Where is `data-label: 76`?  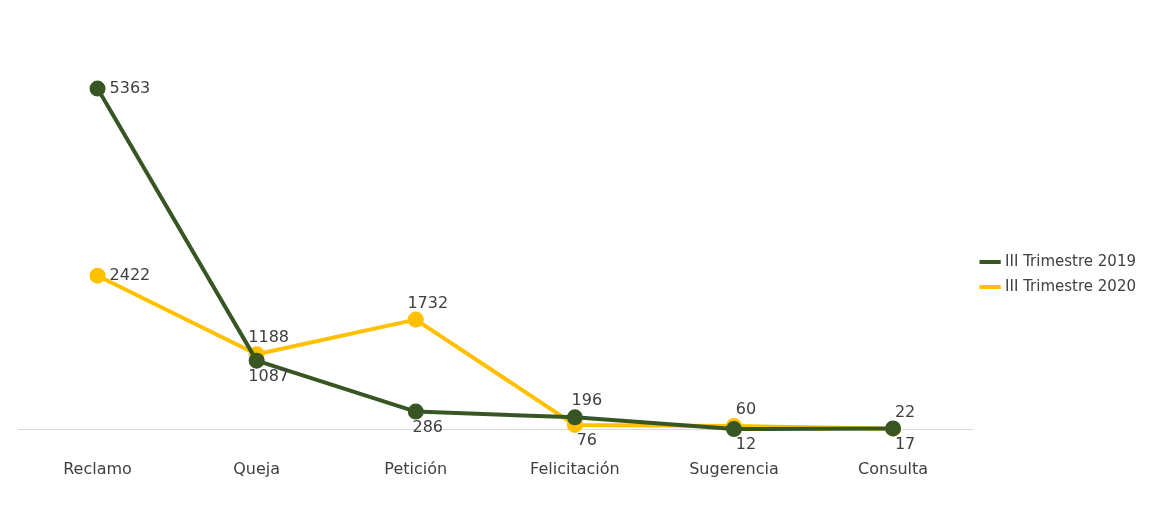
data-label: 76 is located at coordinates (587, 440).